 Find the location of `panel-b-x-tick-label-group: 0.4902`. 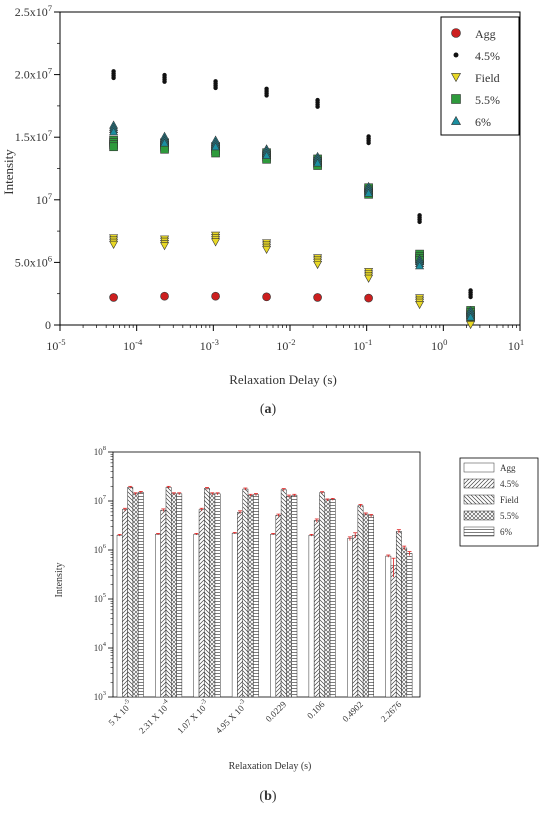

panel-b-x-tick-label-group: 0.4902 is located at coordinates (352, 711).